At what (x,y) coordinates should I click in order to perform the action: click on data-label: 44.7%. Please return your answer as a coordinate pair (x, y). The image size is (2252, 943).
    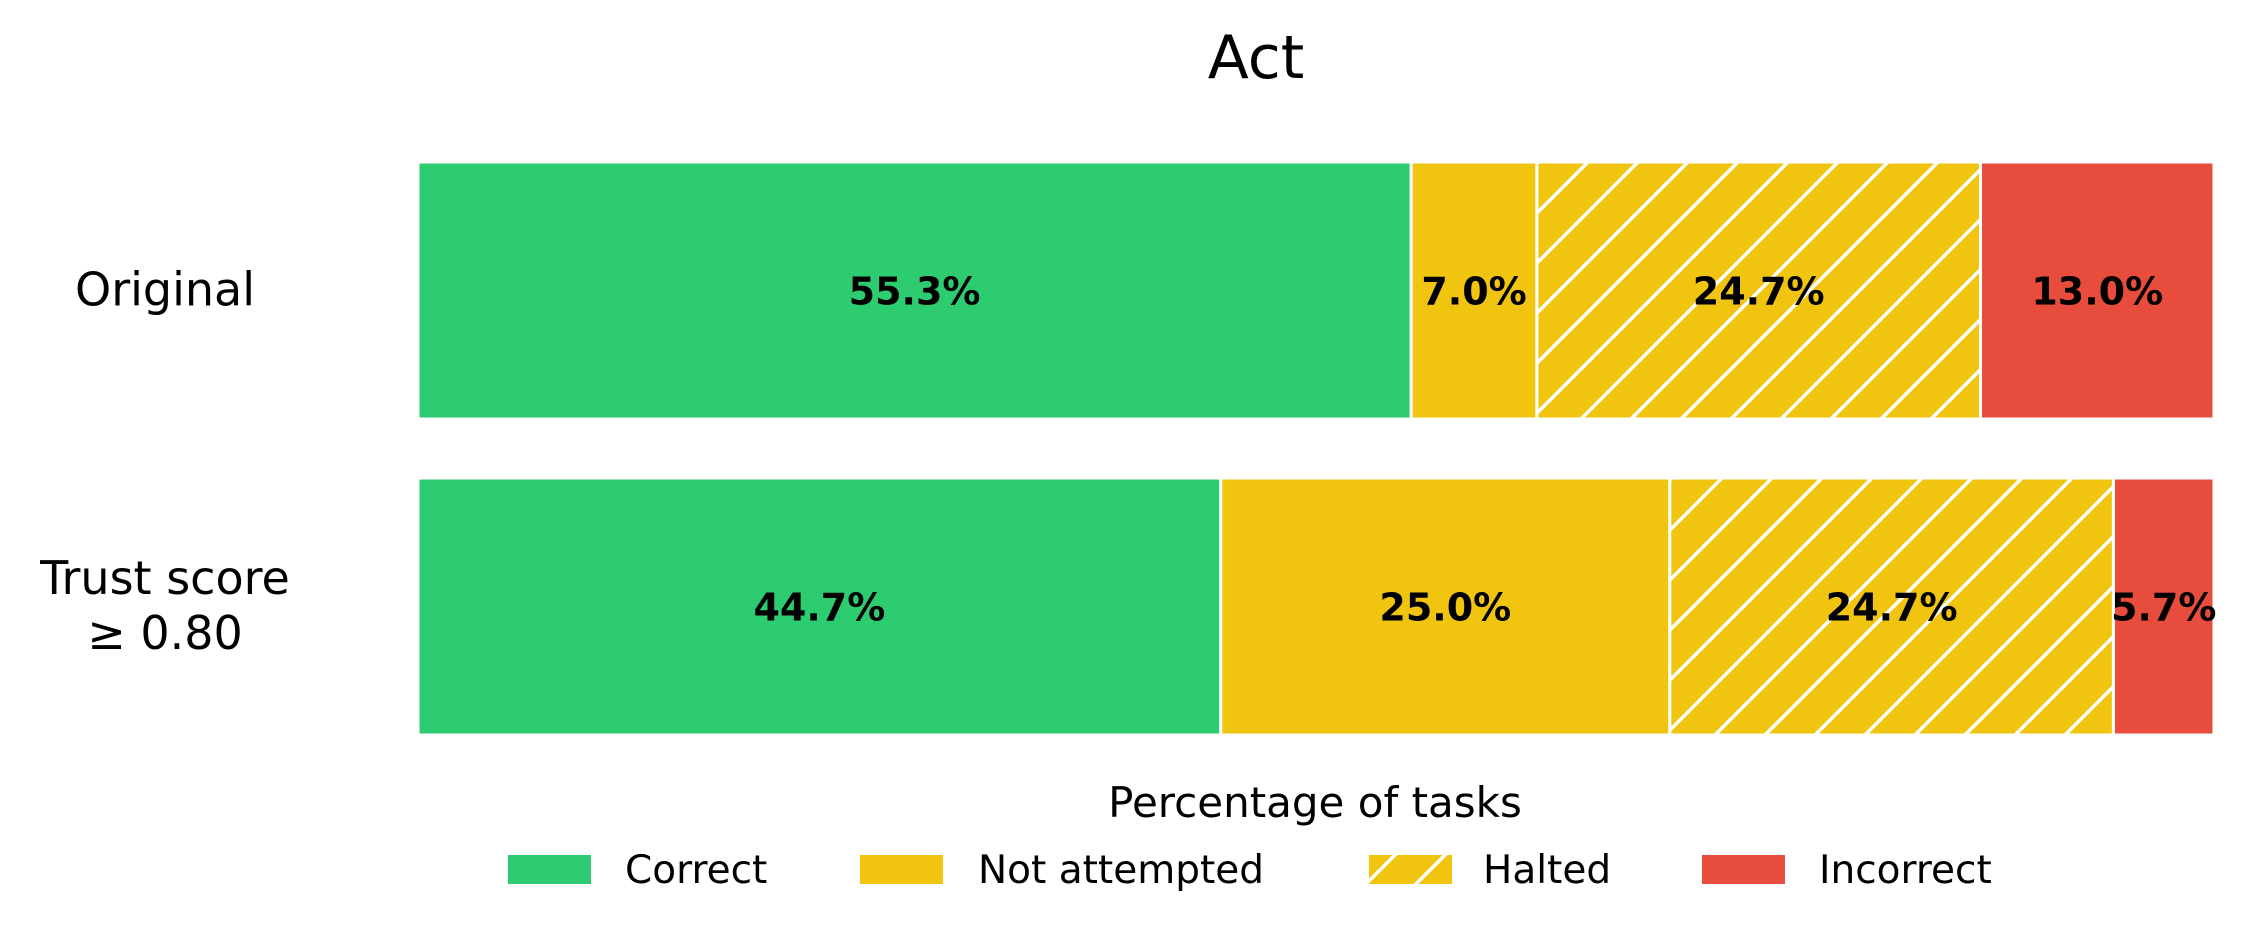
    Looking at the image, I should click on (819, 608).